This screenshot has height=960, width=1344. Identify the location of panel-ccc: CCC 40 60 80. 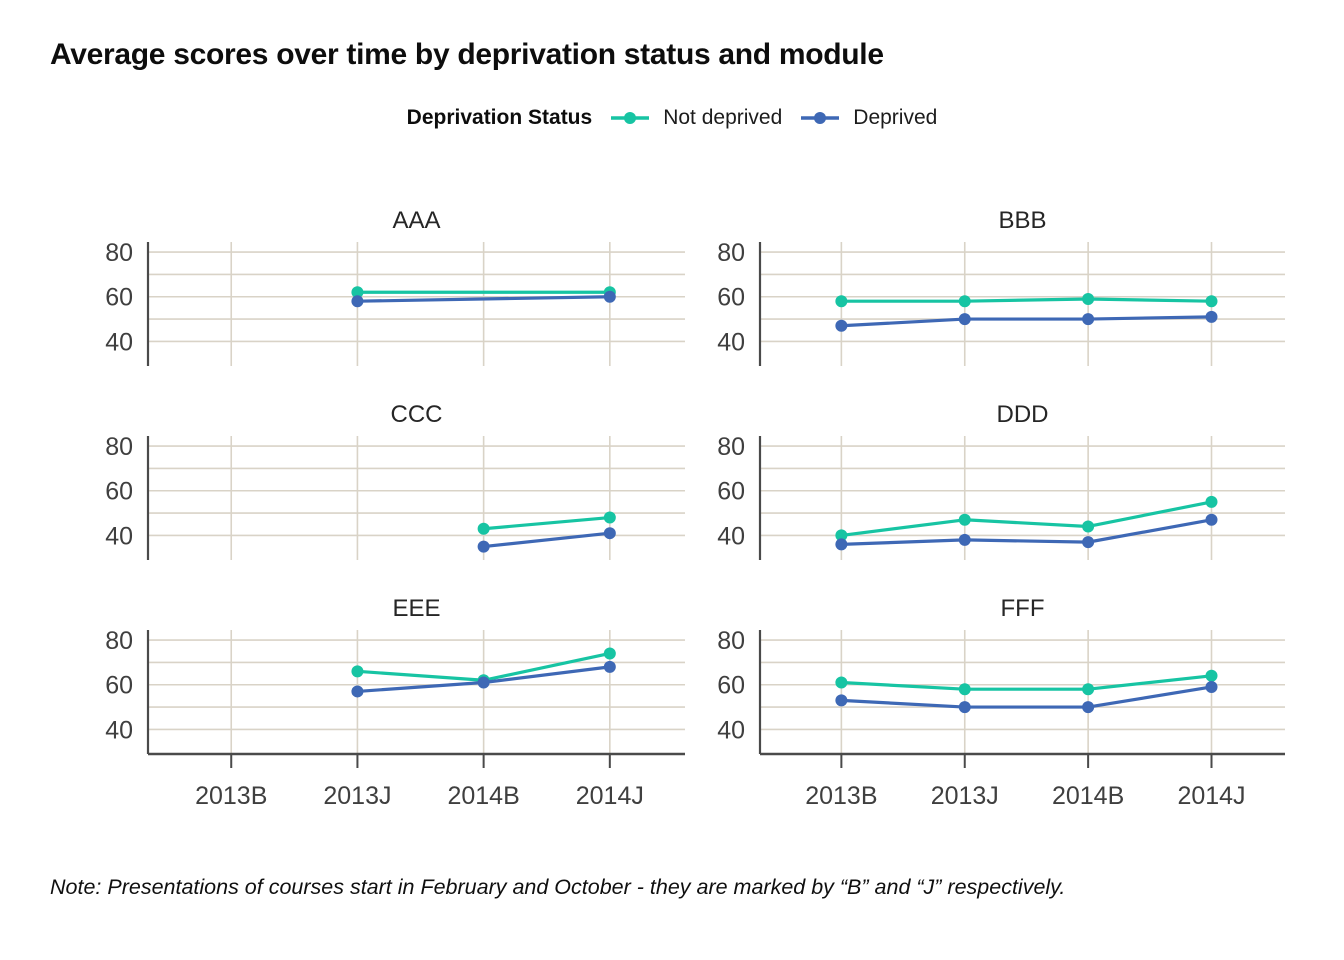
(385, 477).